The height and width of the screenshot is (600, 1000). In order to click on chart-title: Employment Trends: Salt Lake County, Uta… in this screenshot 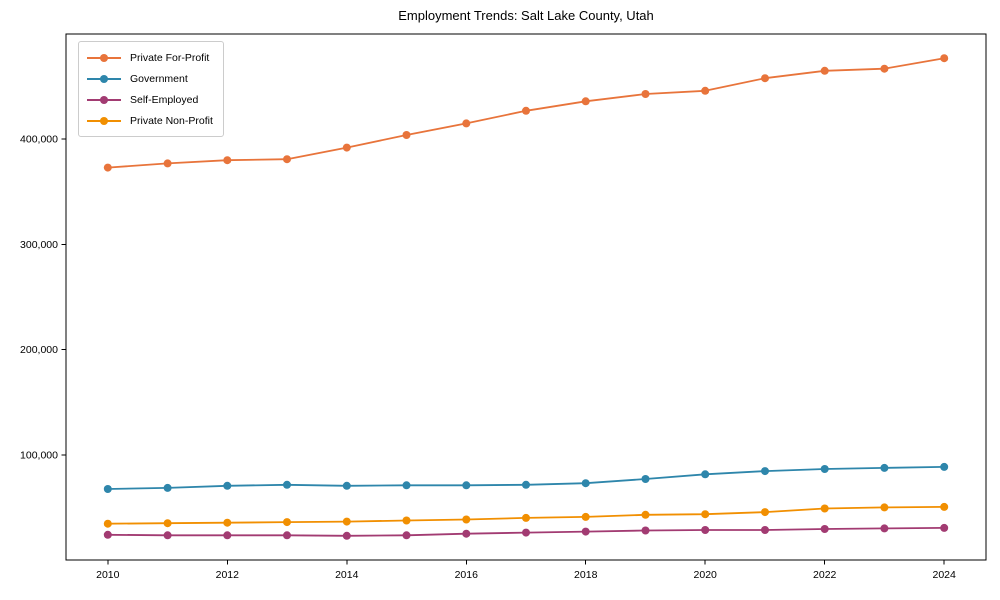, I will do `click(526, 15)`.